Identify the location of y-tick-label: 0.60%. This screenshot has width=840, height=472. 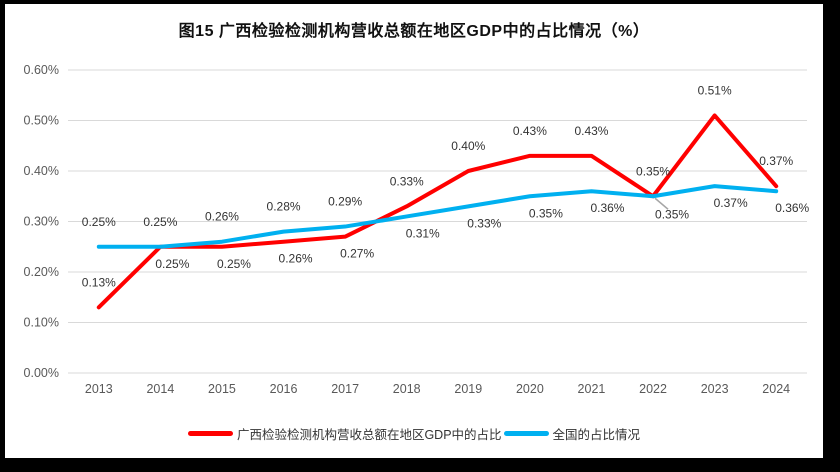
(41, 70).